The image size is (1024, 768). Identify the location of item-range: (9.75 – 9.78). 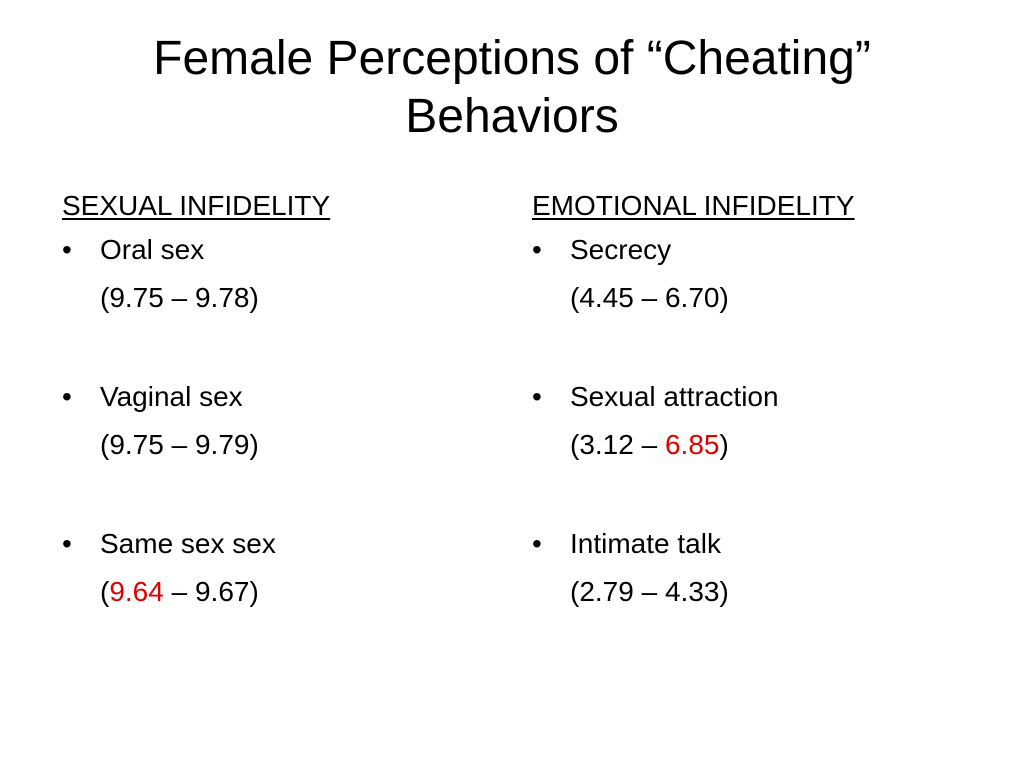
(179, 297).